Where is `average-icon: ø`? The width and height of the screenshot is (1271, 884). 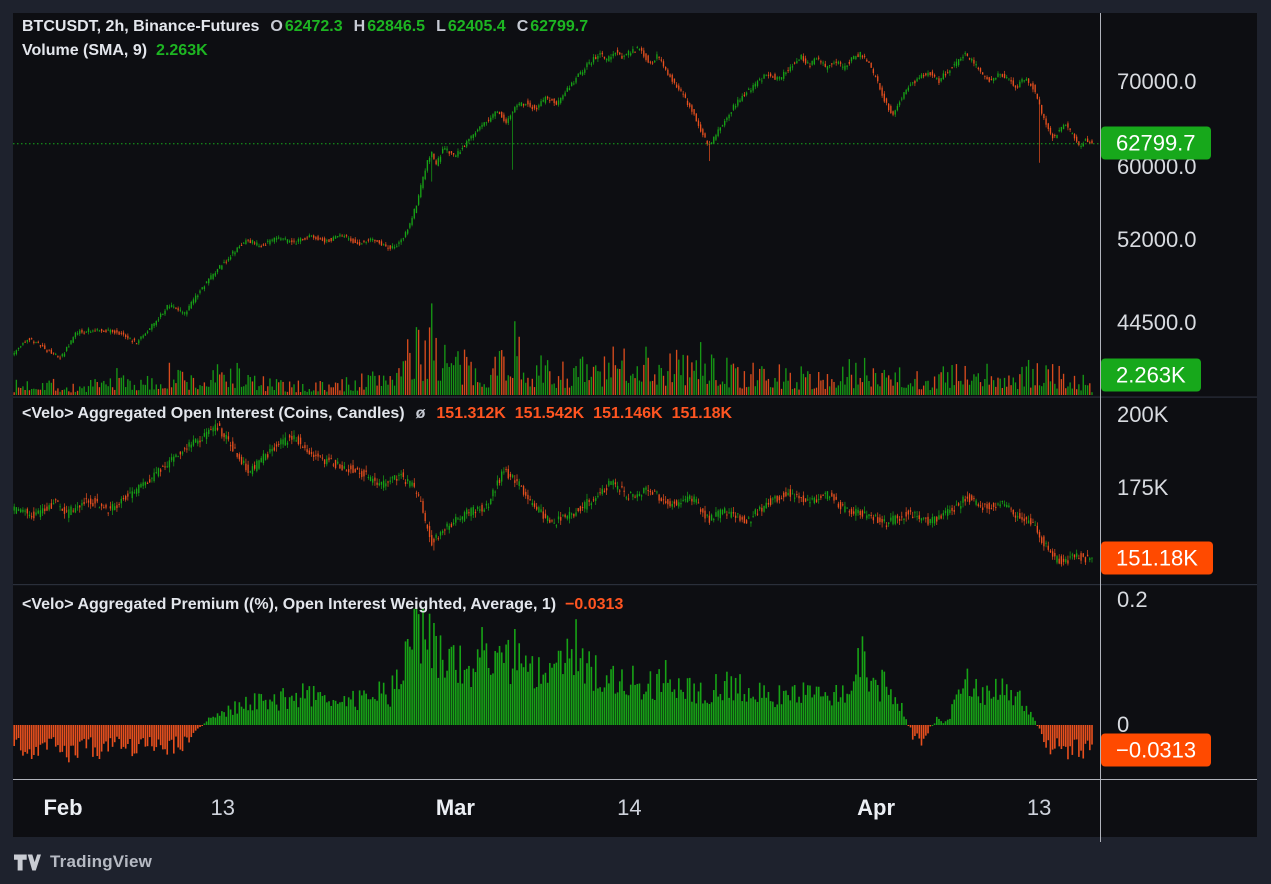 average-icon: ø is located at coordinates (420, 413).